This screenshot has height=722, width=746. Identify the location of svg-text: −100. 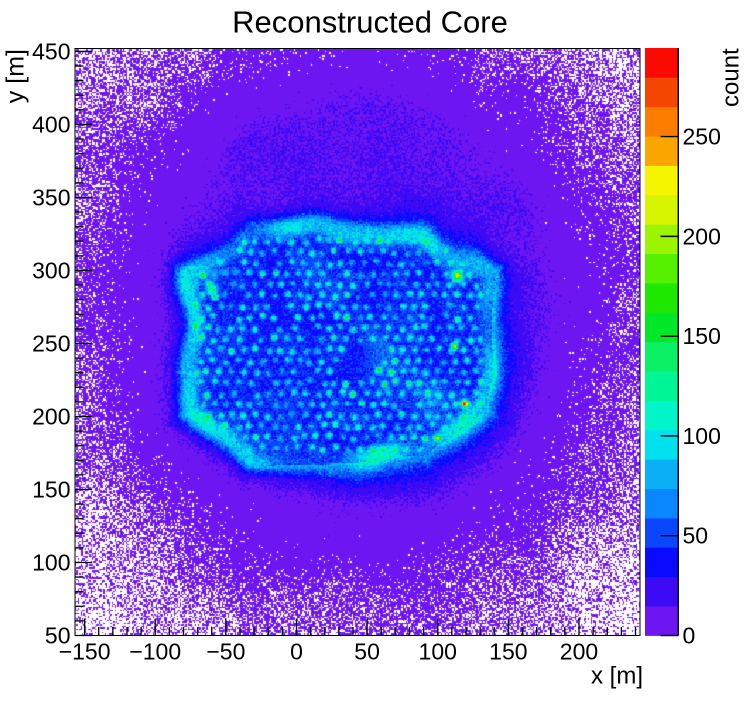
(155, 652).